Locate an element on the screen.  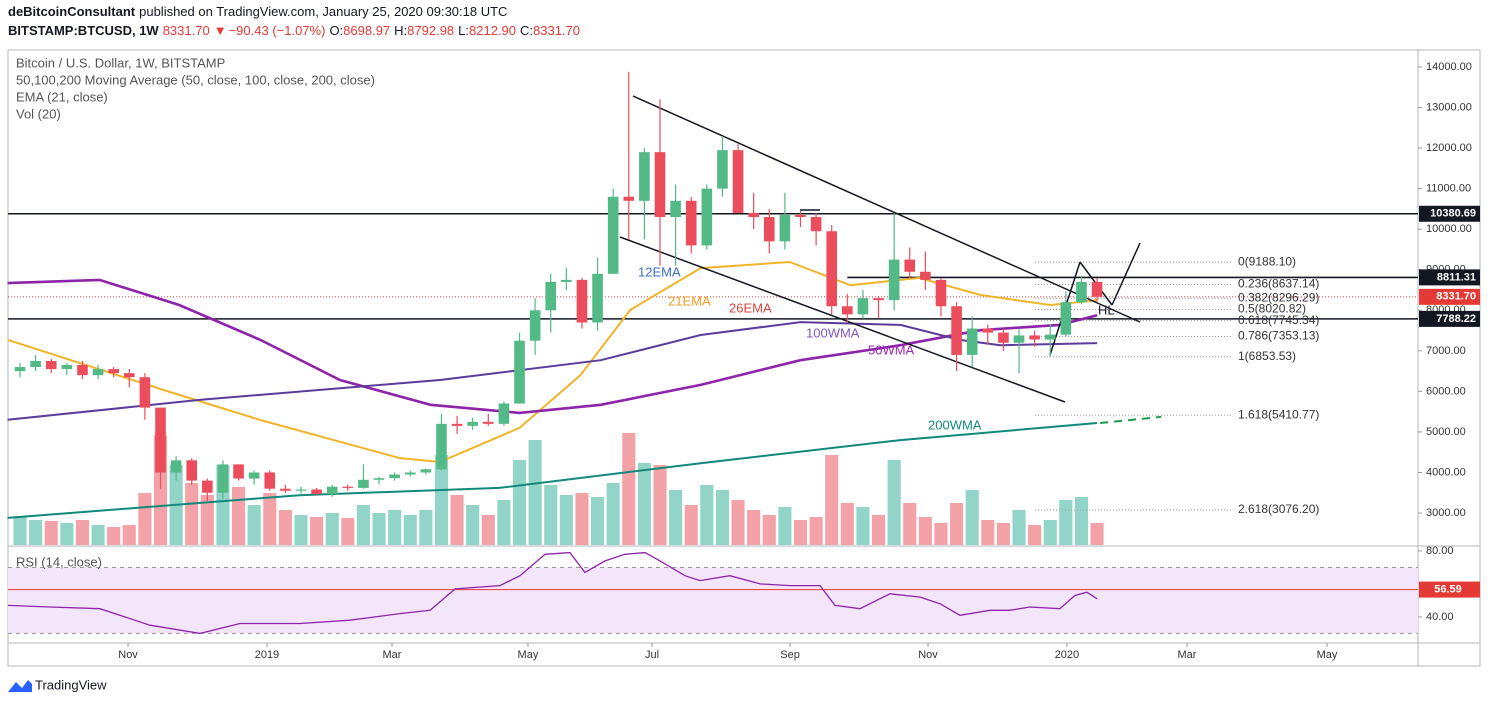
fib-label: 0.618(7745.34) is located at coordinates (1278, 320).